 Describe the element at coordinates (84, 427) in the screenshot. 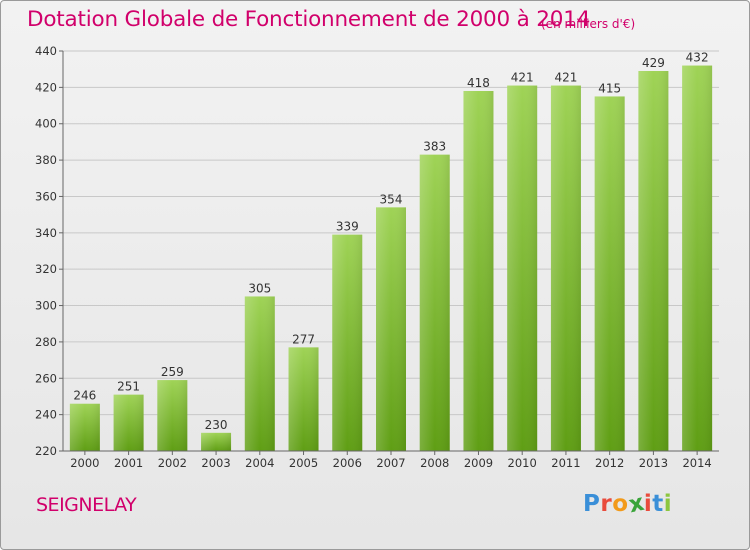

I see `bar-shade-2000` at that location.